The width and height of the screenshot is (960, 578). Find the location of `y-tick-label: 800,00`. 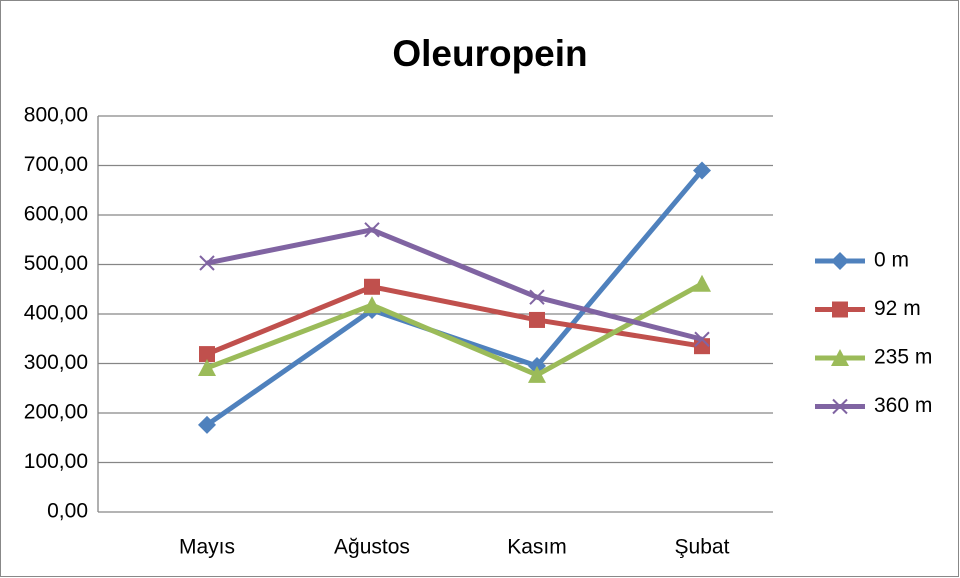

y-tick-label: 800,00 is located at coordinates (56, 115).